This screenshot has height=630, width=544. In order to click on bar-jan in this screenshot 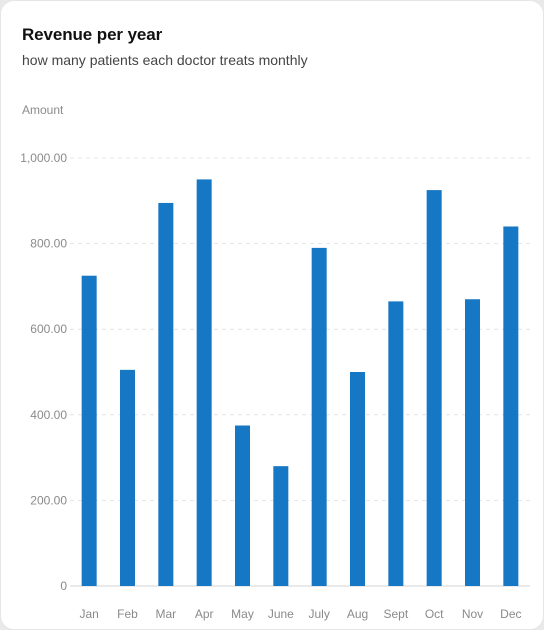, I will do `click(89, 430)`.